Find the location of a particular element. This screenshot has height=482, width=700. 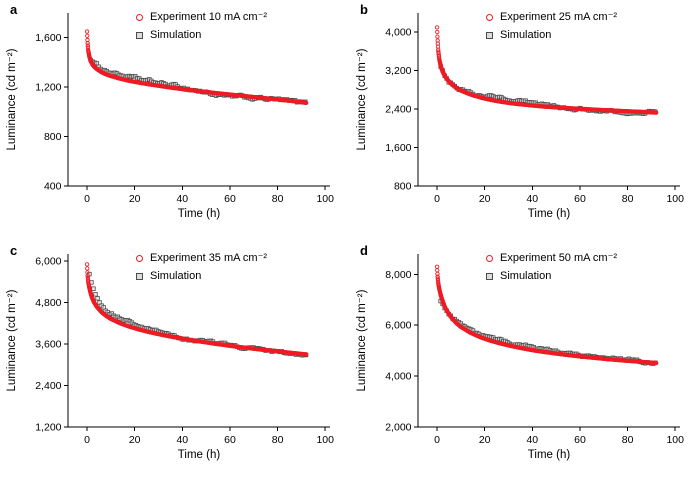

legend: Experiment 50 mA cm⁻² Simulation is located at coordinates (551, 271).